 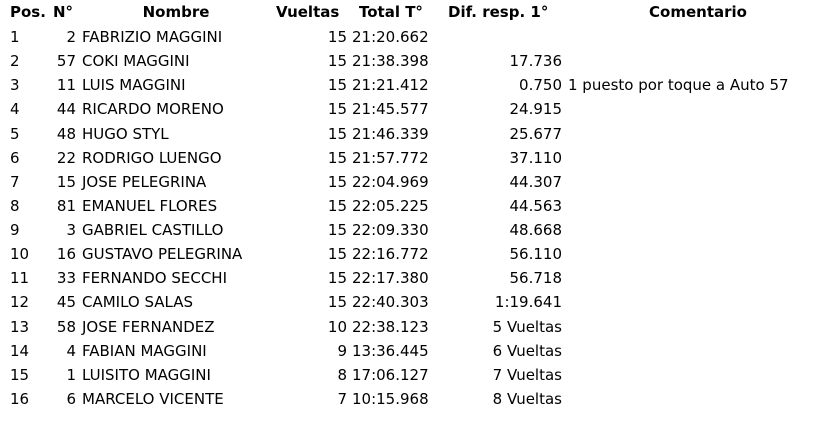 What do you see at coordinates (20, 302) in the screenshot?
I see `position: 12` at bounding box center [20, 302].